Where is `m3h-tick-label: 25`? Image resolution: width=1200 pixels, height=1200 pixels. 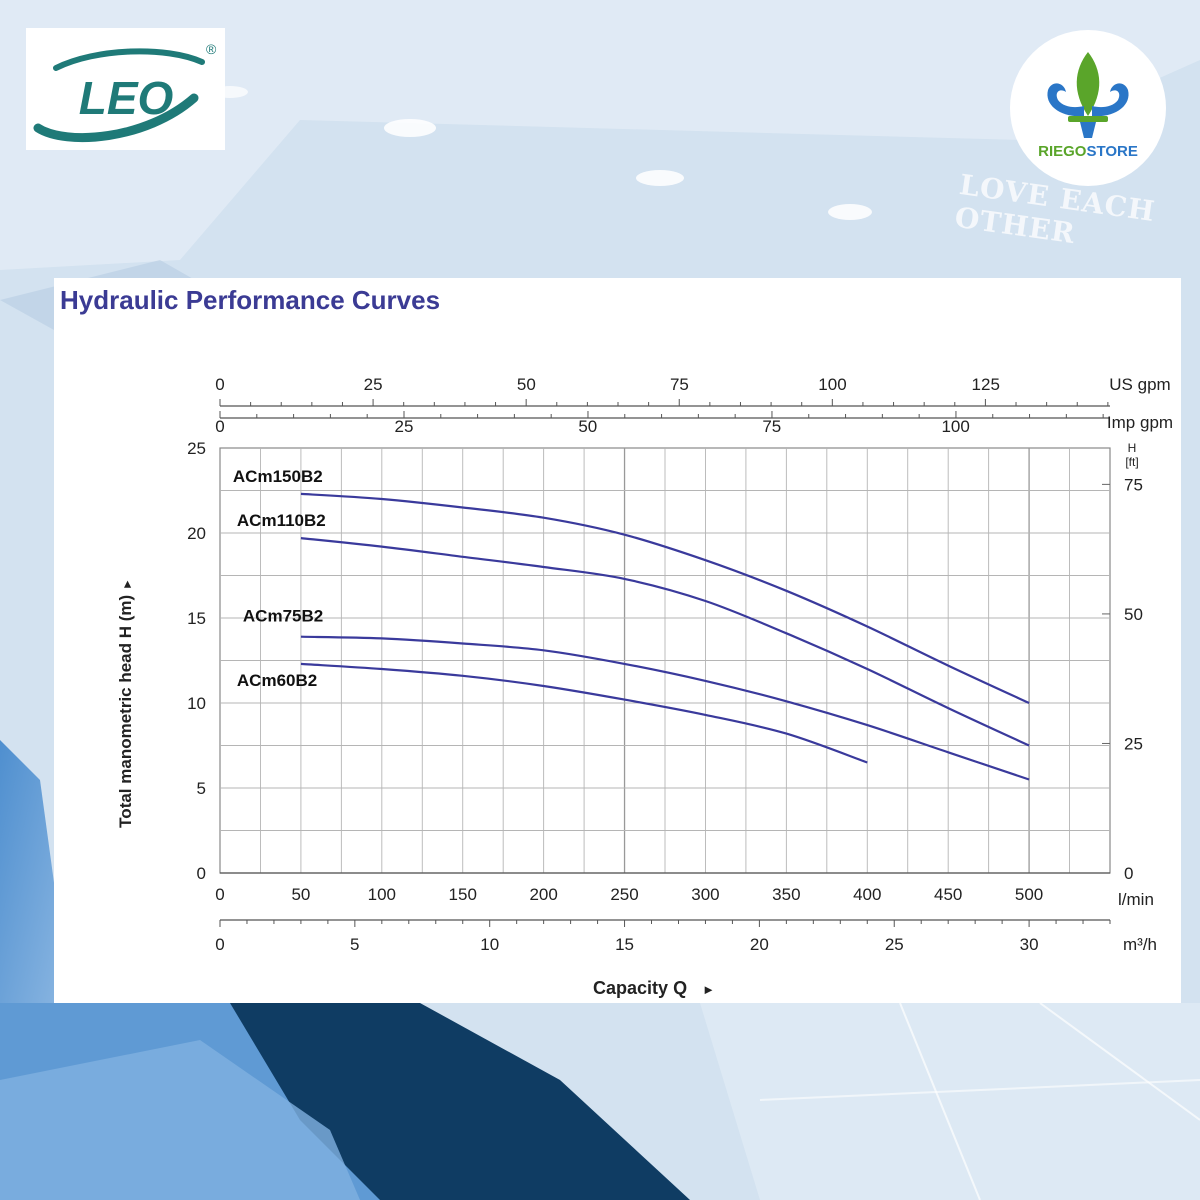 m3h-tick-label: 25 is located at coordinates (894, 944).